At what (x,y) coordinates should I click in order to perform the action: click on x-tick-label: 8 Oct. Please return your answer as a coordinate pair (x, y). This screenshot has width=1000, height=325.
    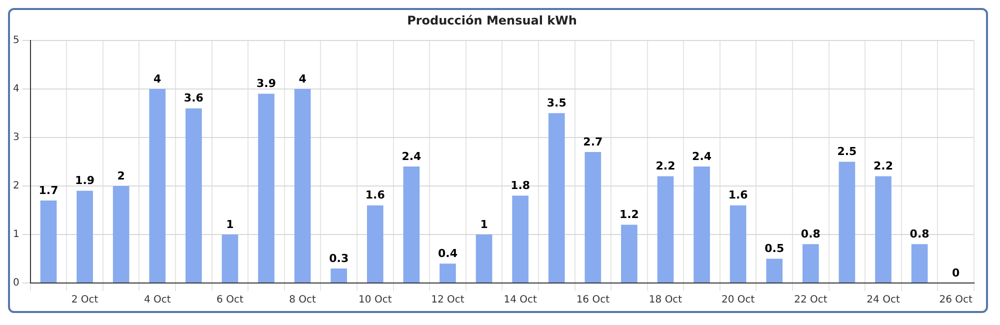
    Looking at the image, I should click on (302, 300).